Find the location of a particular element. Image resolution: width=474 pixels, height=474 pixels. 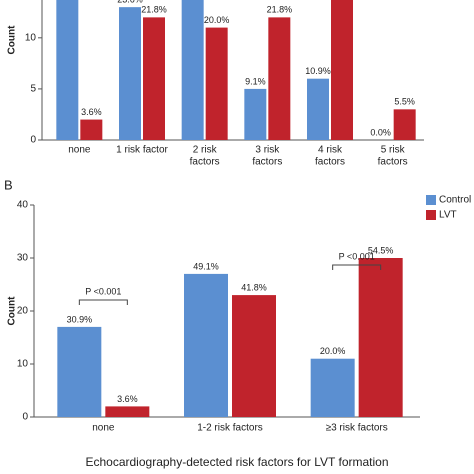

value-label: 9.1% is located at coordinates (255, 81).